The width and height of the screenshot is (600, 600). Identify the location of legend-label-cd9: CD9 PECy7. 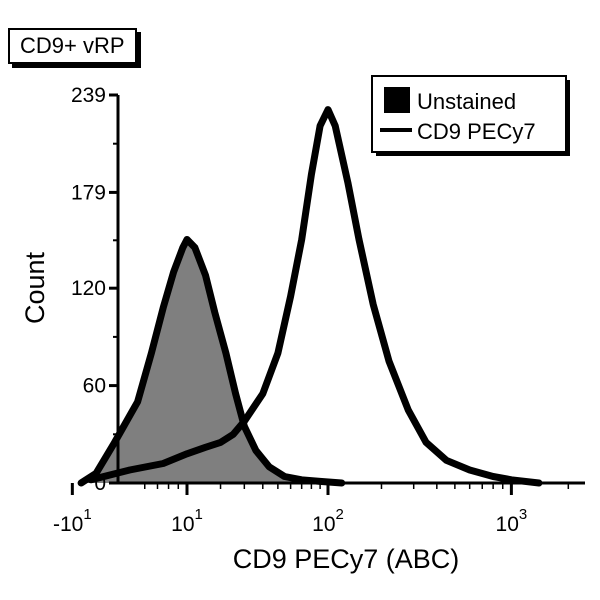
(476, 131).